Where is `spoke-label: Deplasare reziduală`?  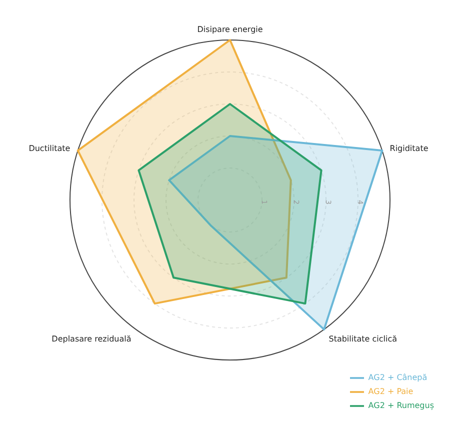
spoke-label: Deplasare reziduală is located at coordinates (92, 339).